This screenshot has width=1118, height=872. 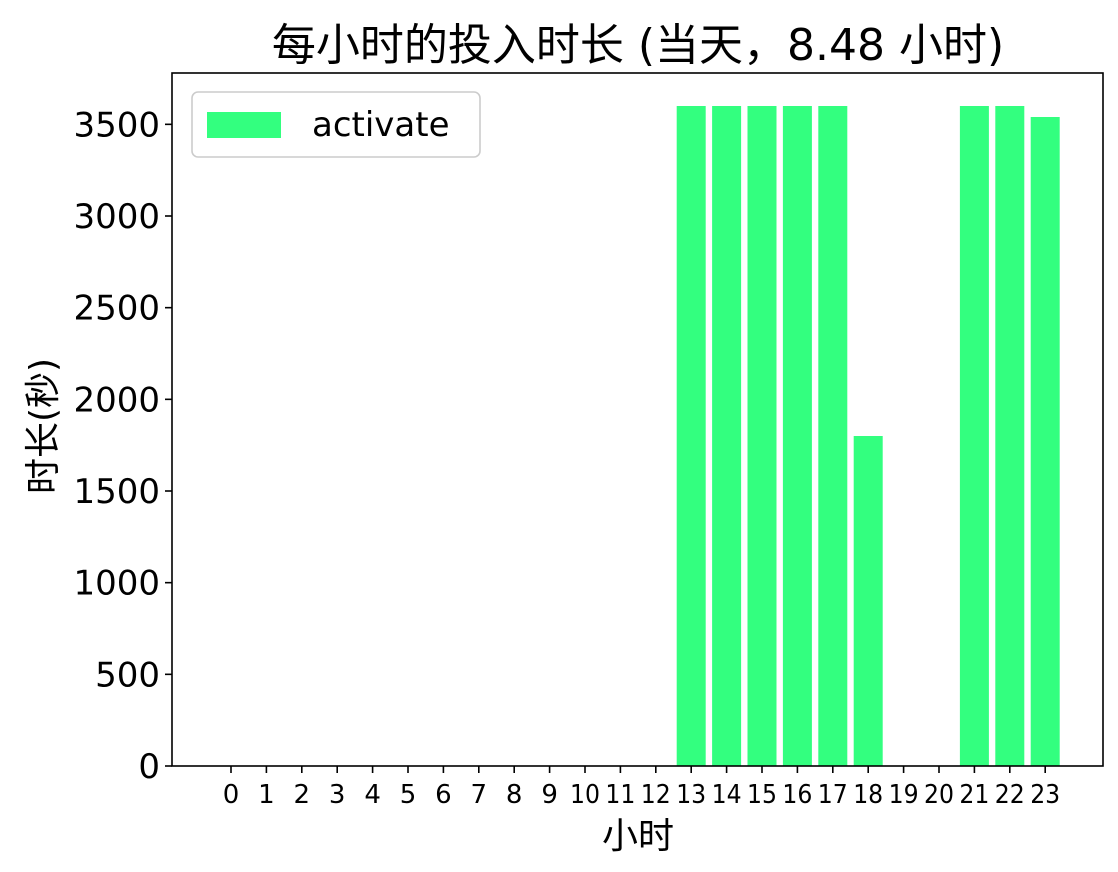 I want to click on x-tick-label: 10, so click(x=585, y=795).